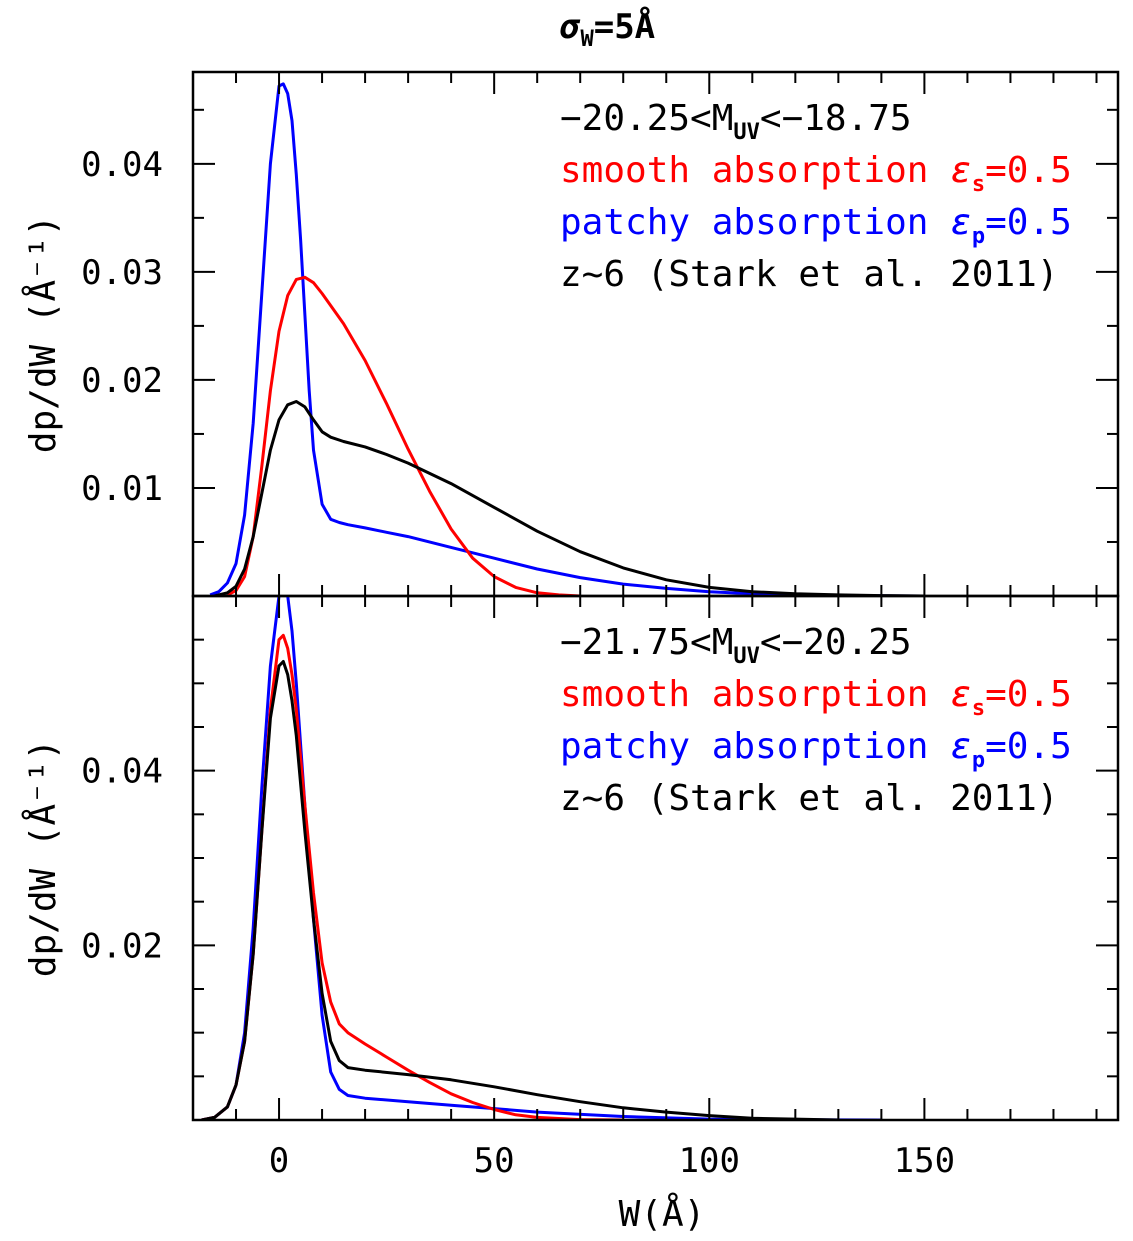 The width and height of the screenshot is (1133, 1241). Describe the element at coordinates (403, 435) in the screenshot. I see `smooth-absorption-curve` at that location.